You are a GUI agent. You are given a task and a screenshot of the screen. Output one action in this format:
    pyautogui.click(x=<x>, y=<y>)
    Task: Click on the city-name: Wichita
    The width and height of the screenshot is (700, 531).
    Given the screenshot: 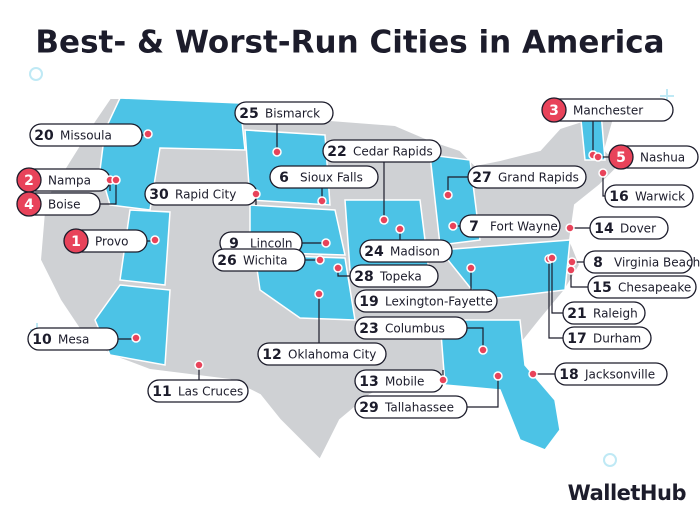 What is the action you would take?
    pyautogui.click(x=265, y=261)
    